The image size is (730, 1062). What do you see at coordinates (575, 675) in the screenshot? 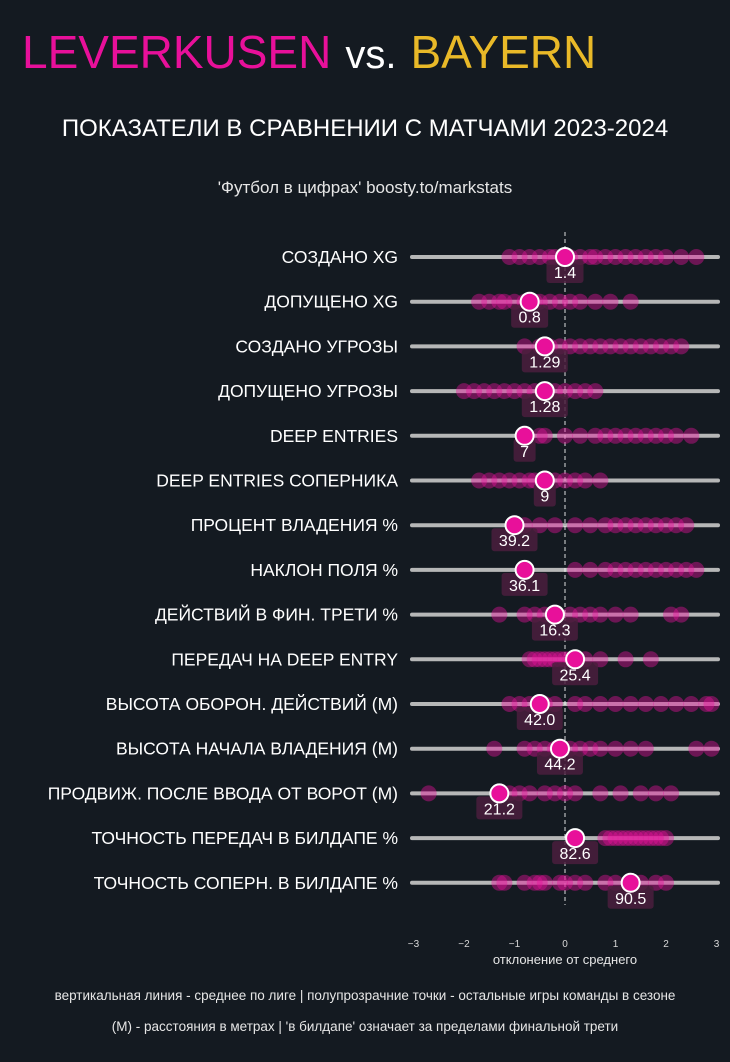
I see `value-label: 25.4` at bounding box center [575, 675].